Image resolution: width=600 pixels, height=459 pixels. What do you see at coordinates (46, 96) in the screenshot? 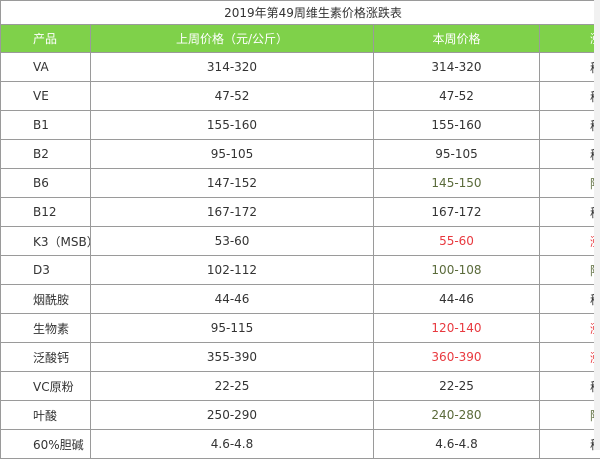
I see `cell-product: VE` at bounding box center [46, 96].